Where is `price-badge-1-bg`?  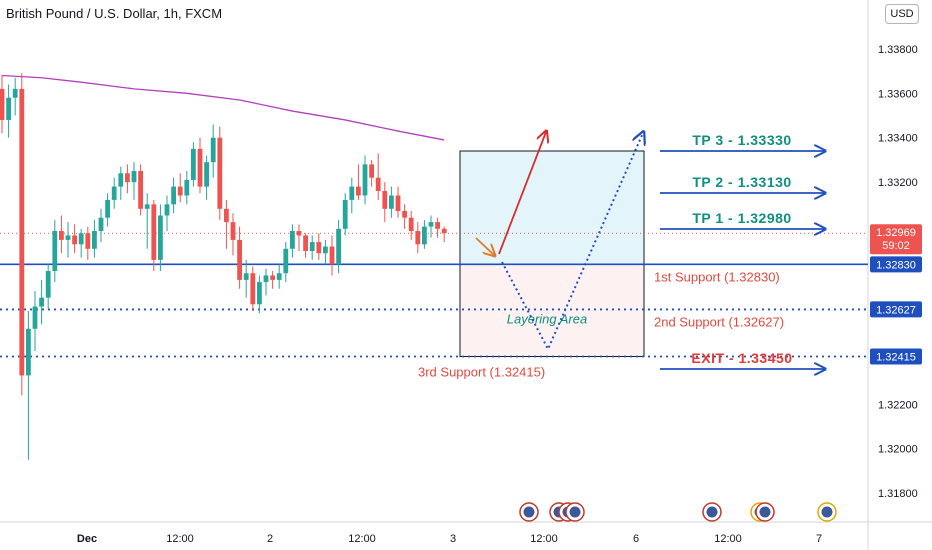
price-badge-1-bg is located at coordinates (896, 264).